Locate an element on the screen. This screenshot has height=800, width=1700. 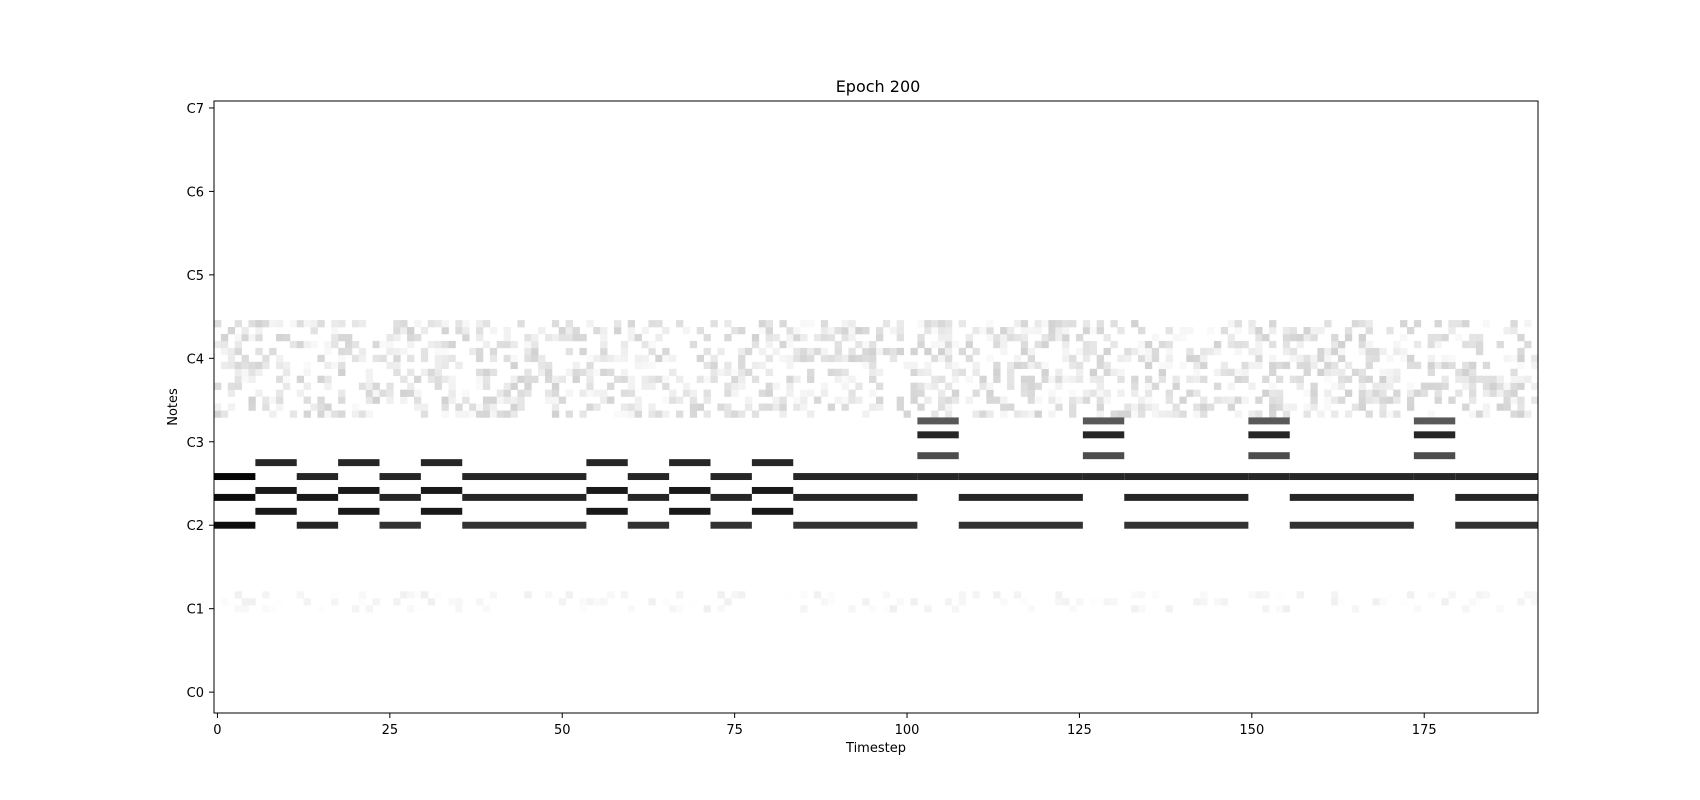
chart-title: Epoch 200 is located at coordinates (878, 86).